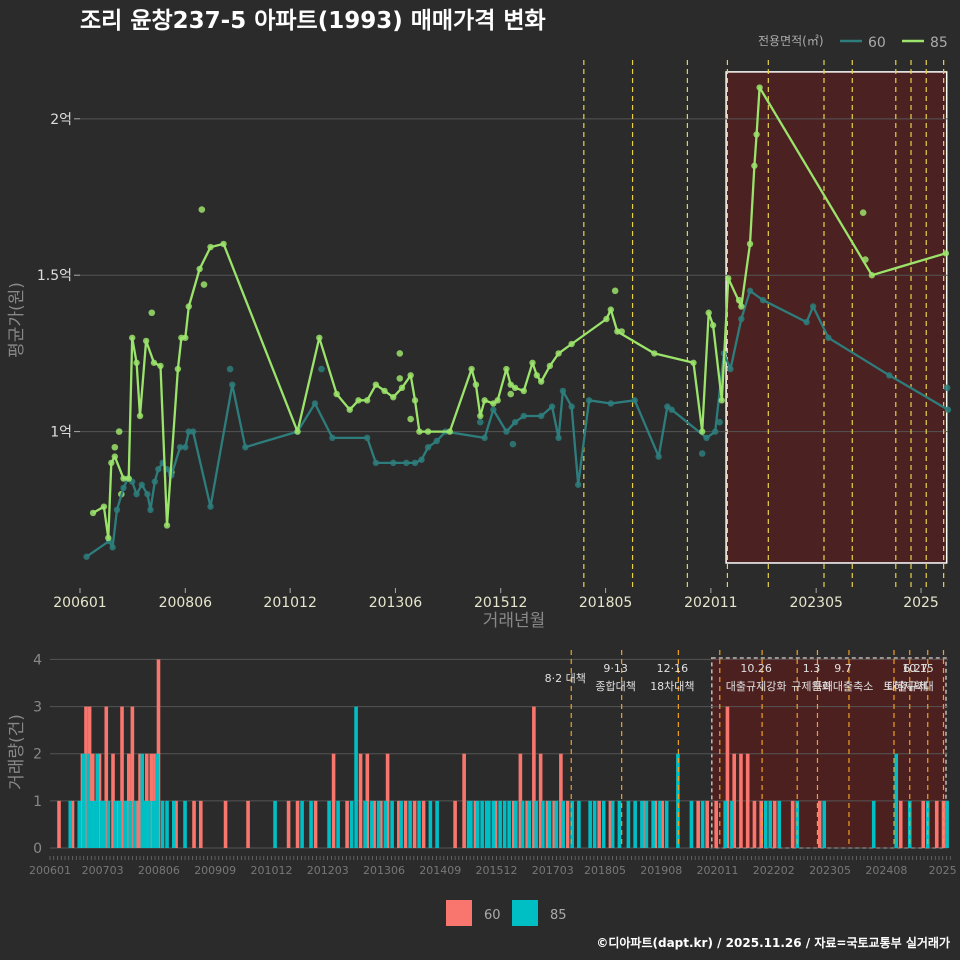  What do you see at coordinates (17, 752) in the screenshot?
I see `volume-y-axis-label: 거래량(건)` at bounding box center [17, 752].